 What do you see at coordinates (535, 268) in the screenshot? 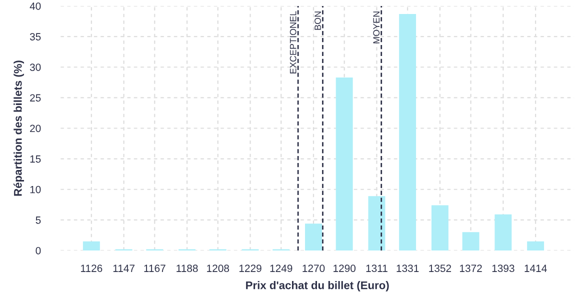
I see `x-tick-label: 1414` at bounding box center [535, 268].